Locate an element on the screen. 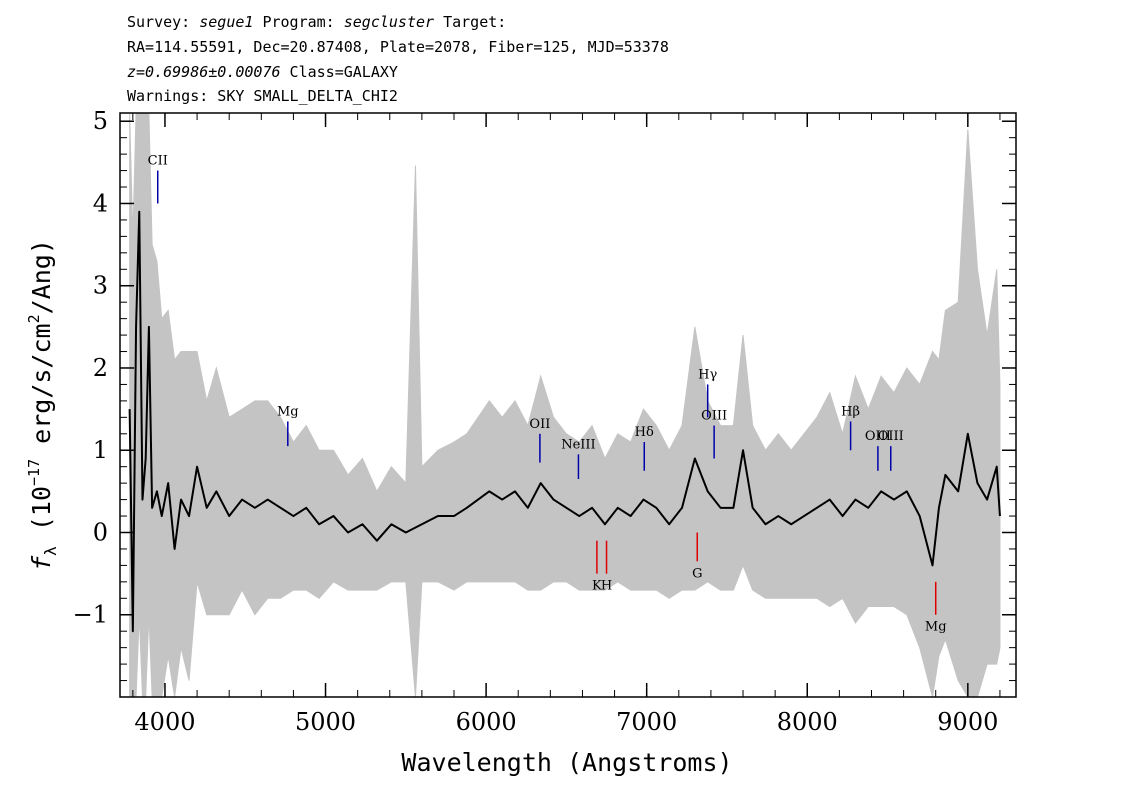 This screenshot has height=810, width=1134. x-tick-label: 8000 is located at coordinates (807, 722).